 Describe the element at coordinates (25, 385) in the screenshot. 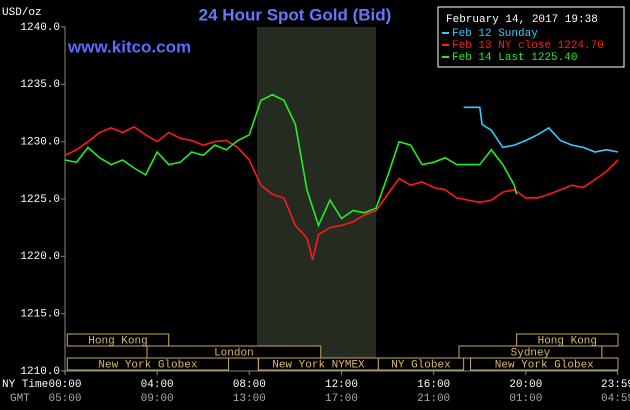

I see `x-axis-label: NY Time` at that location.